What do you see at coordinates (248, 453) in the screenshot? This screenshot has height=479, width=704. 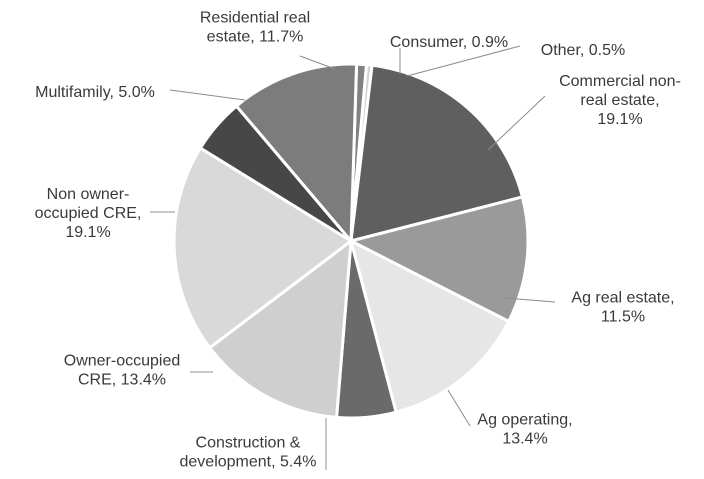 I see `data-label-5: Construction & development, 5.4%` at bounding box center [248, 453].